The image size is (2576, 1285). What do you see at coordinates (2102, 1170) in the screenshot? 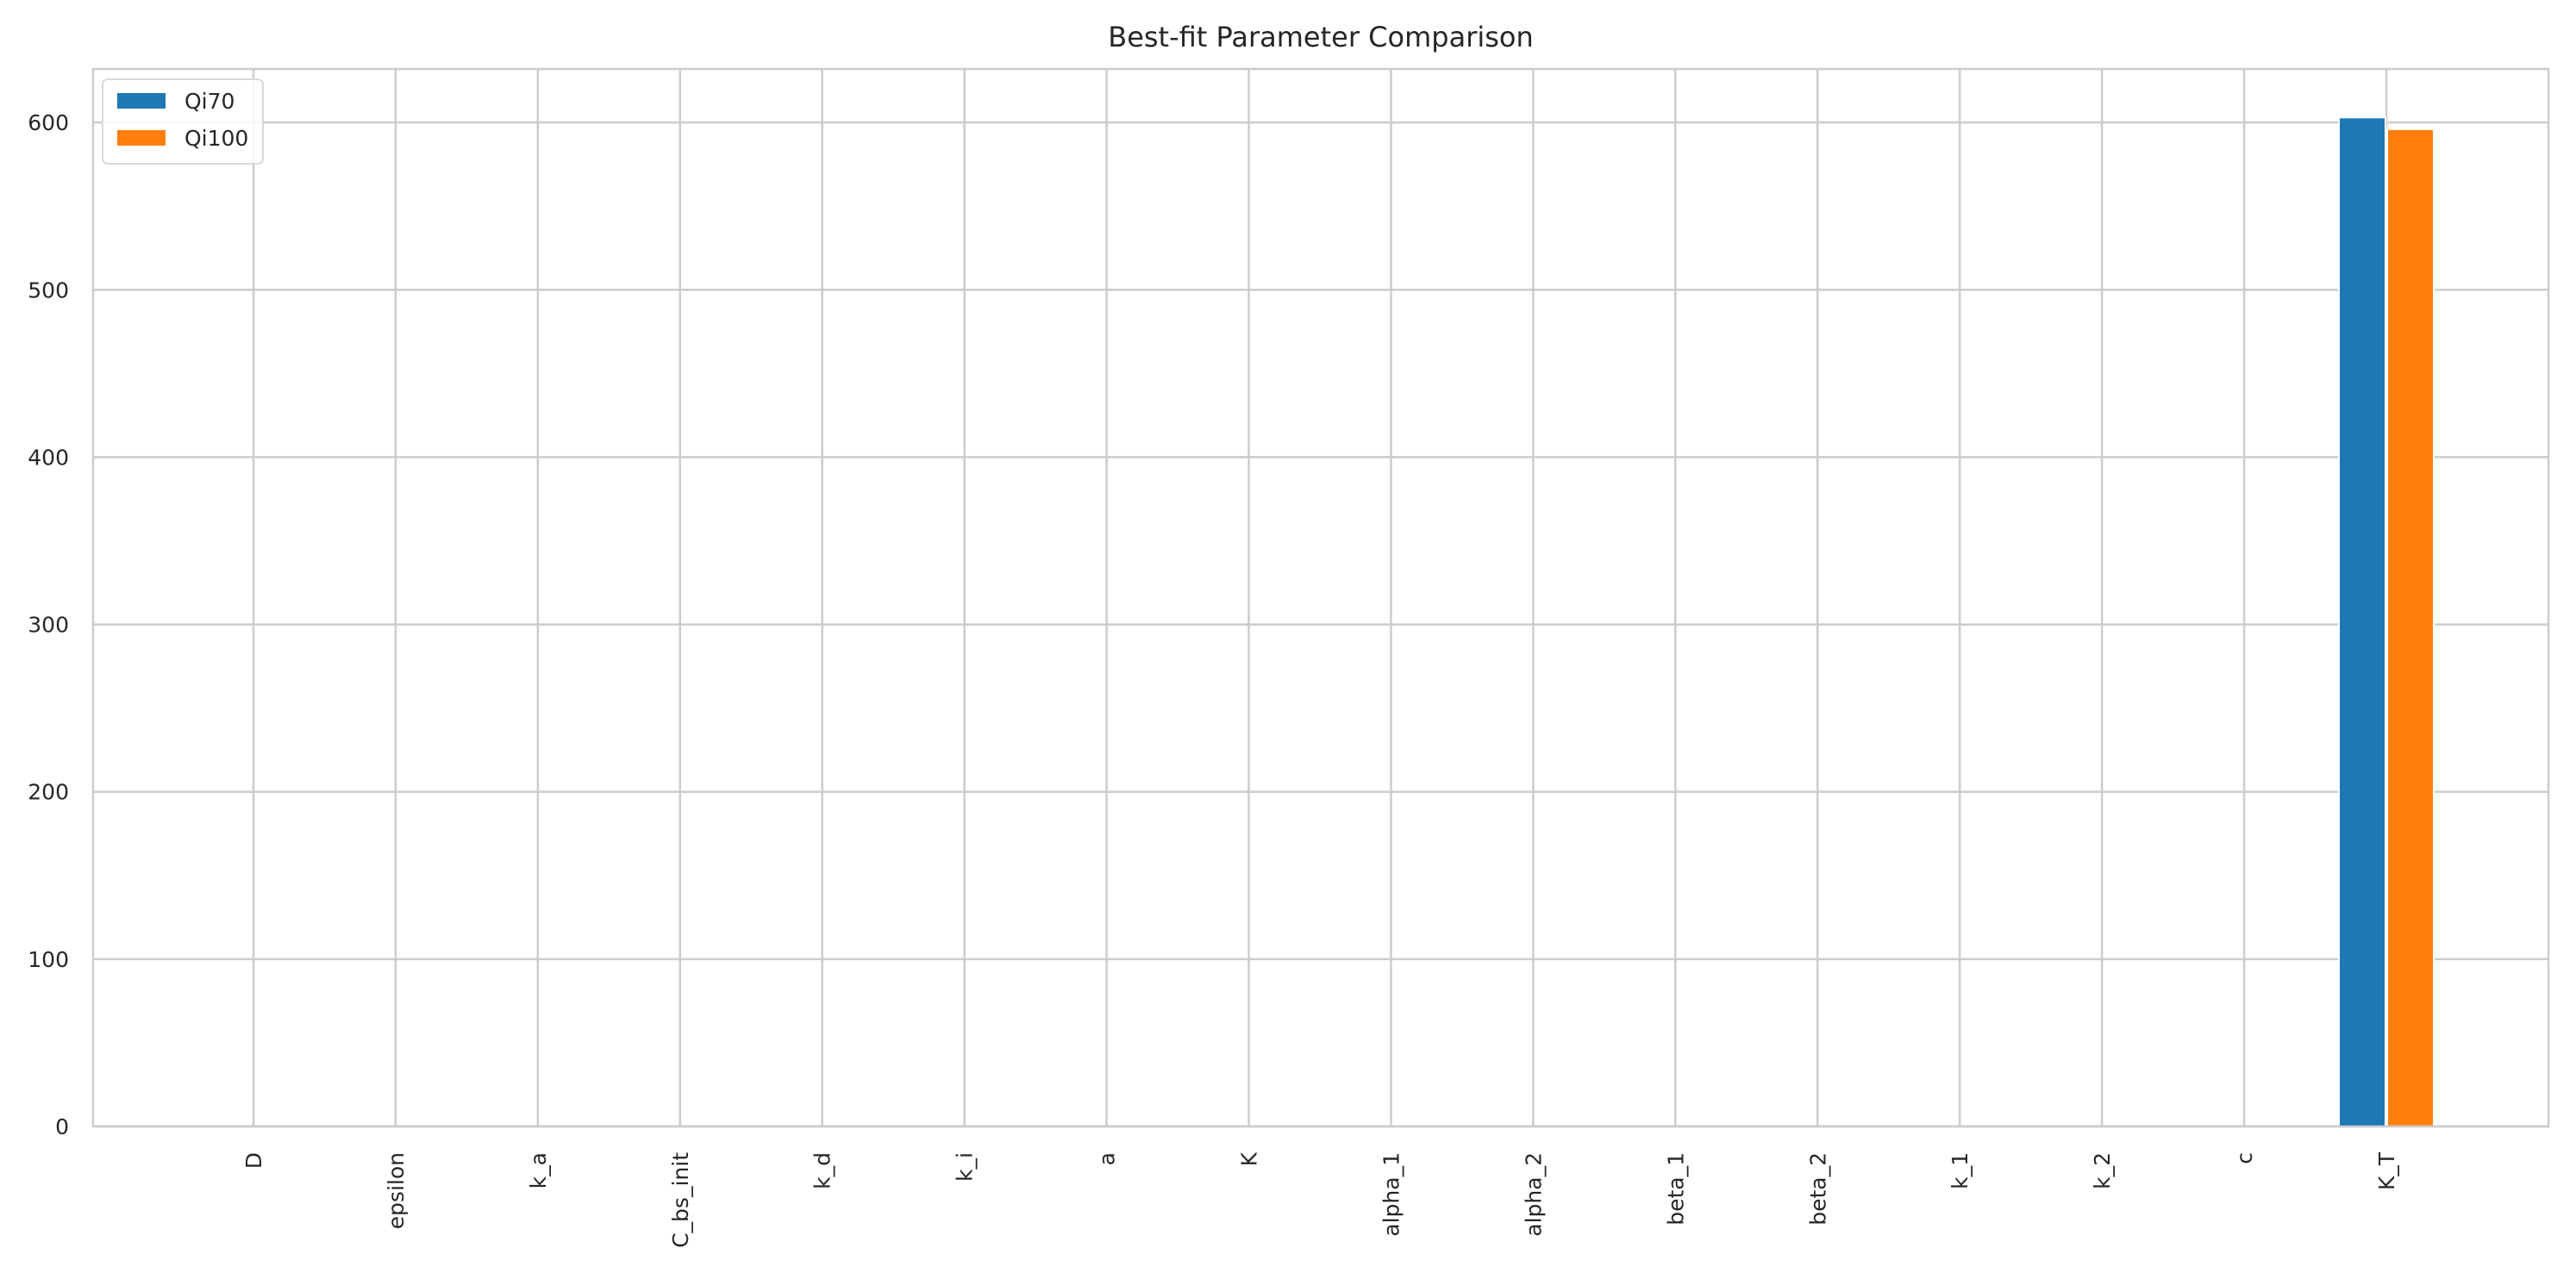
I see `x-tick-label: k_2` at bounding box center [2102, 1170].